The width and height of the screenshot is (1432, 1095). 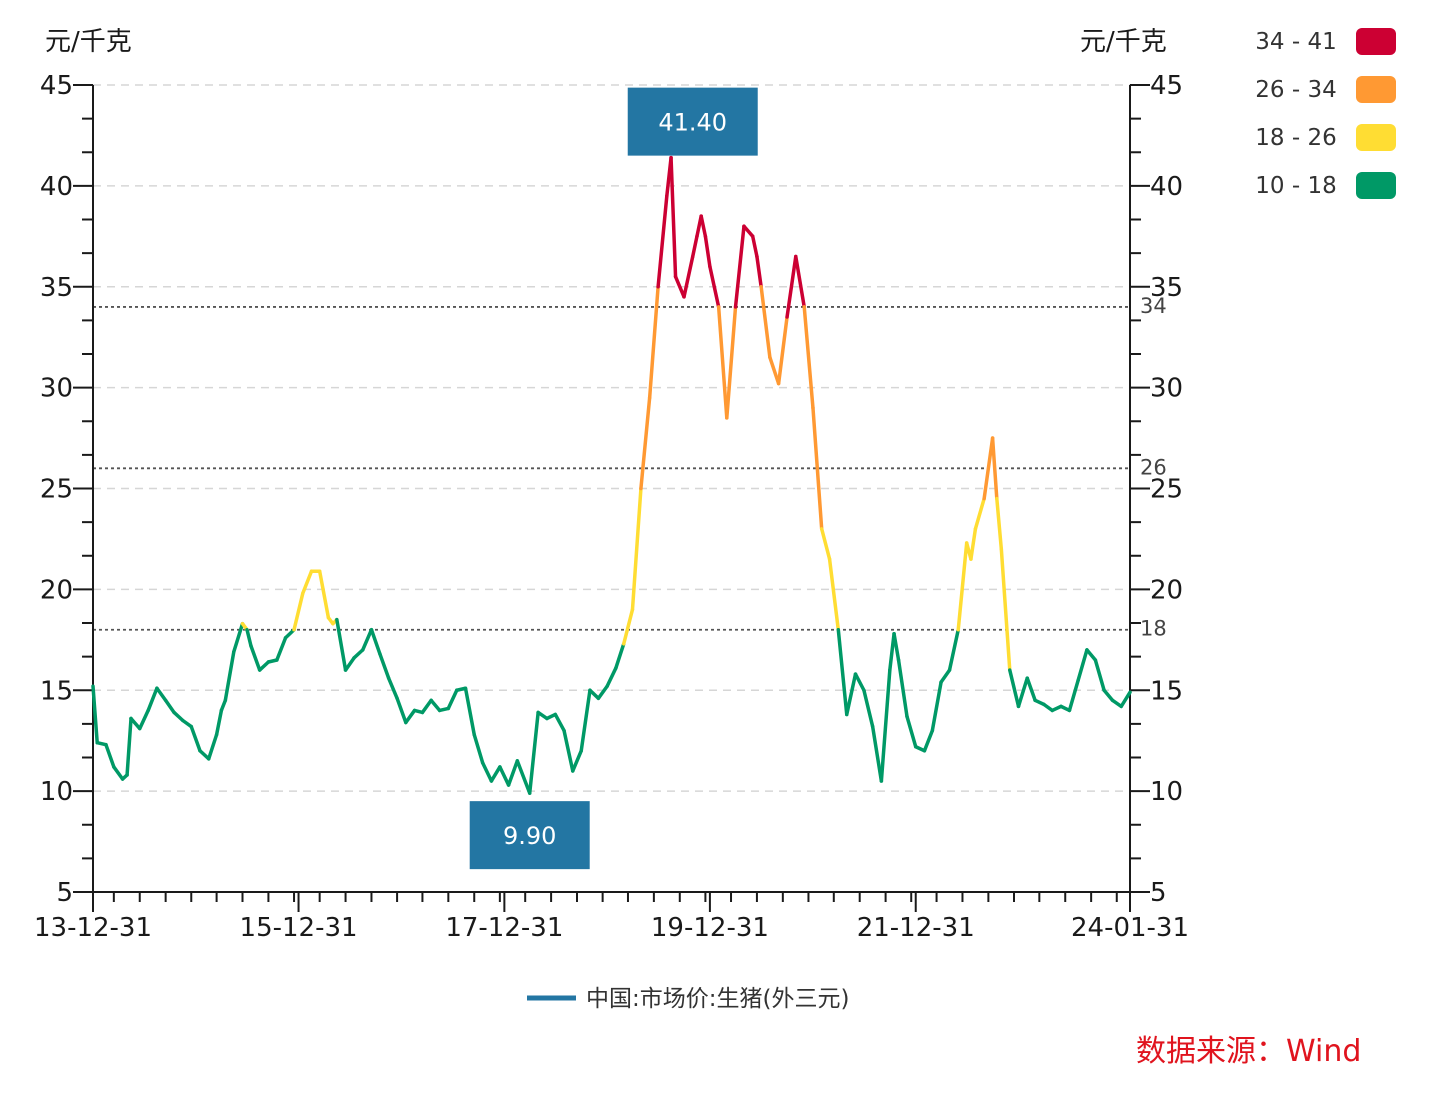 I want to click on threshold-label: 26, so click(x=1153, y=467).